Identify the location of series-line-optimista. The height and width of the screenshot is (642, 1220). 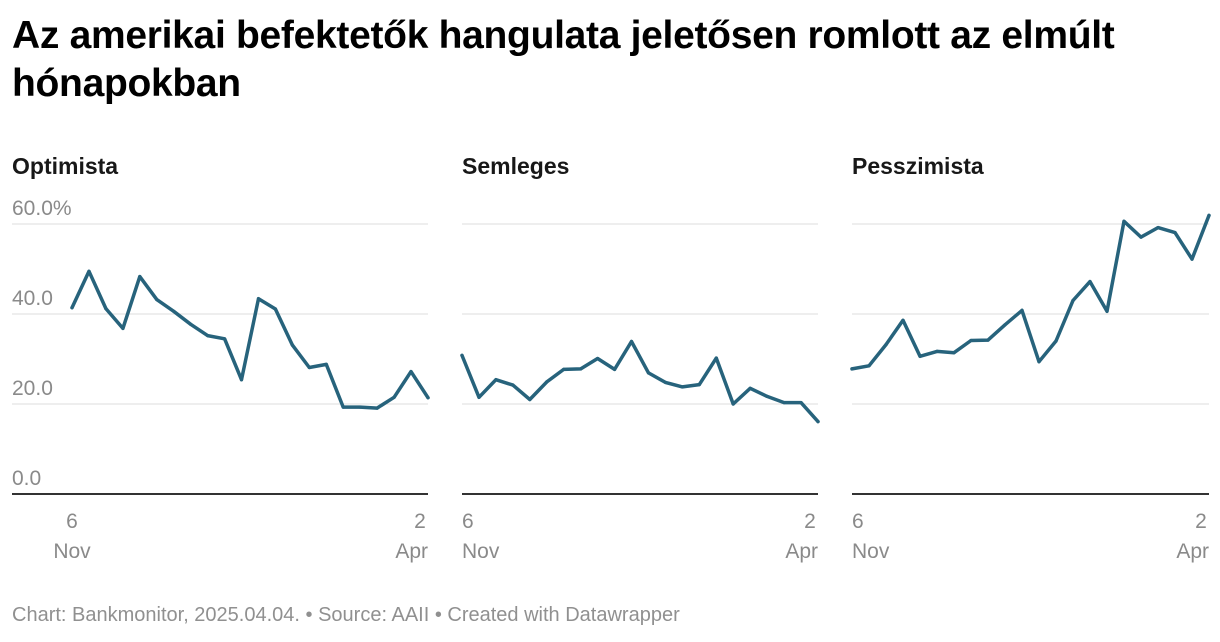
(250, 339).